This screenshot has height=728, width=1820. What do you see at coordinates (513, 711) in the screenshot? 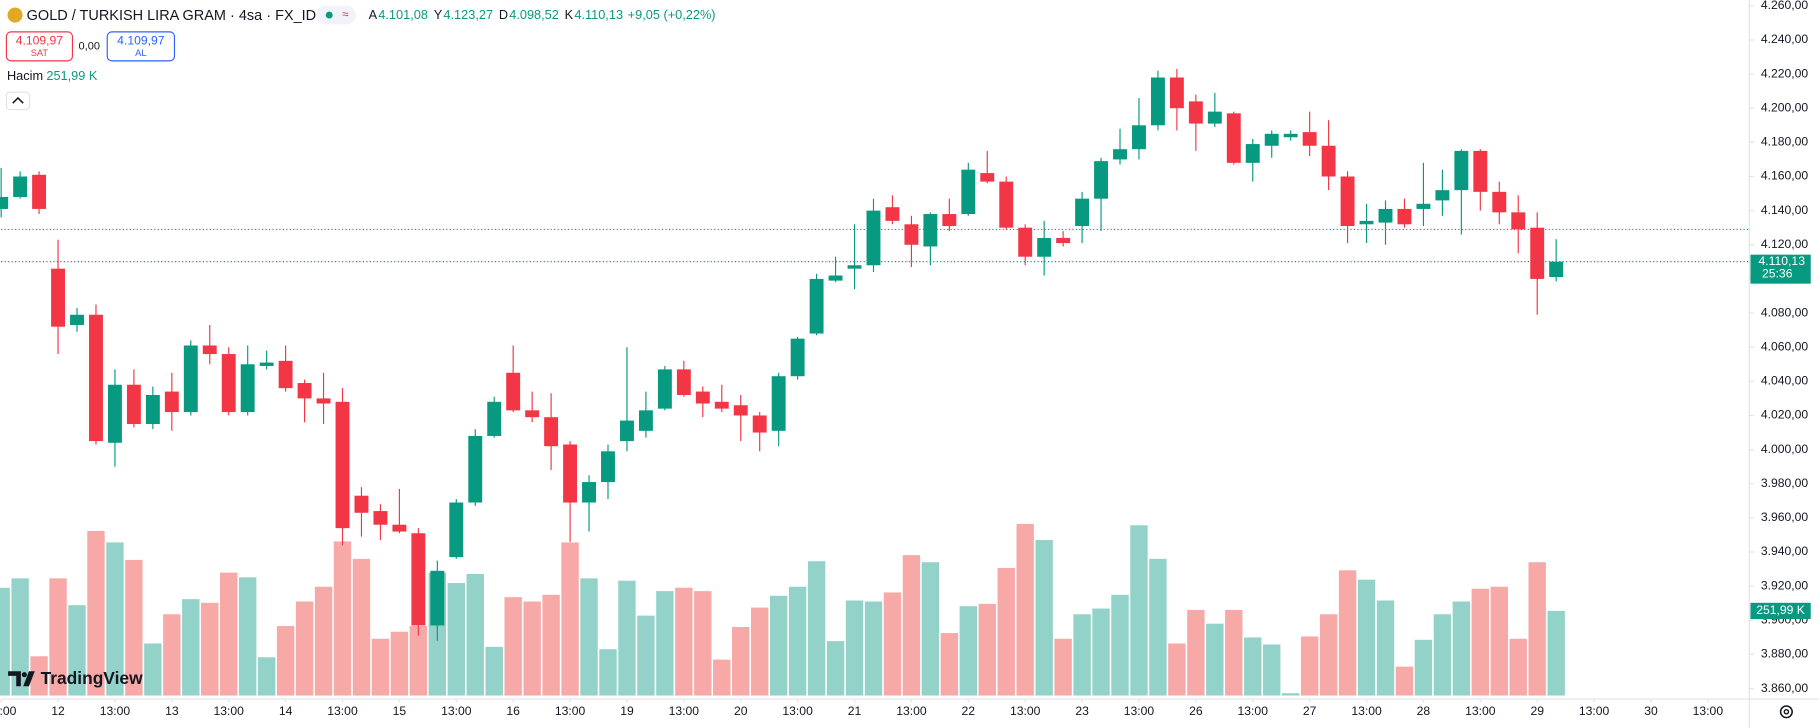
I see `x-tick-label: 16` at bounding box center [513, 711].